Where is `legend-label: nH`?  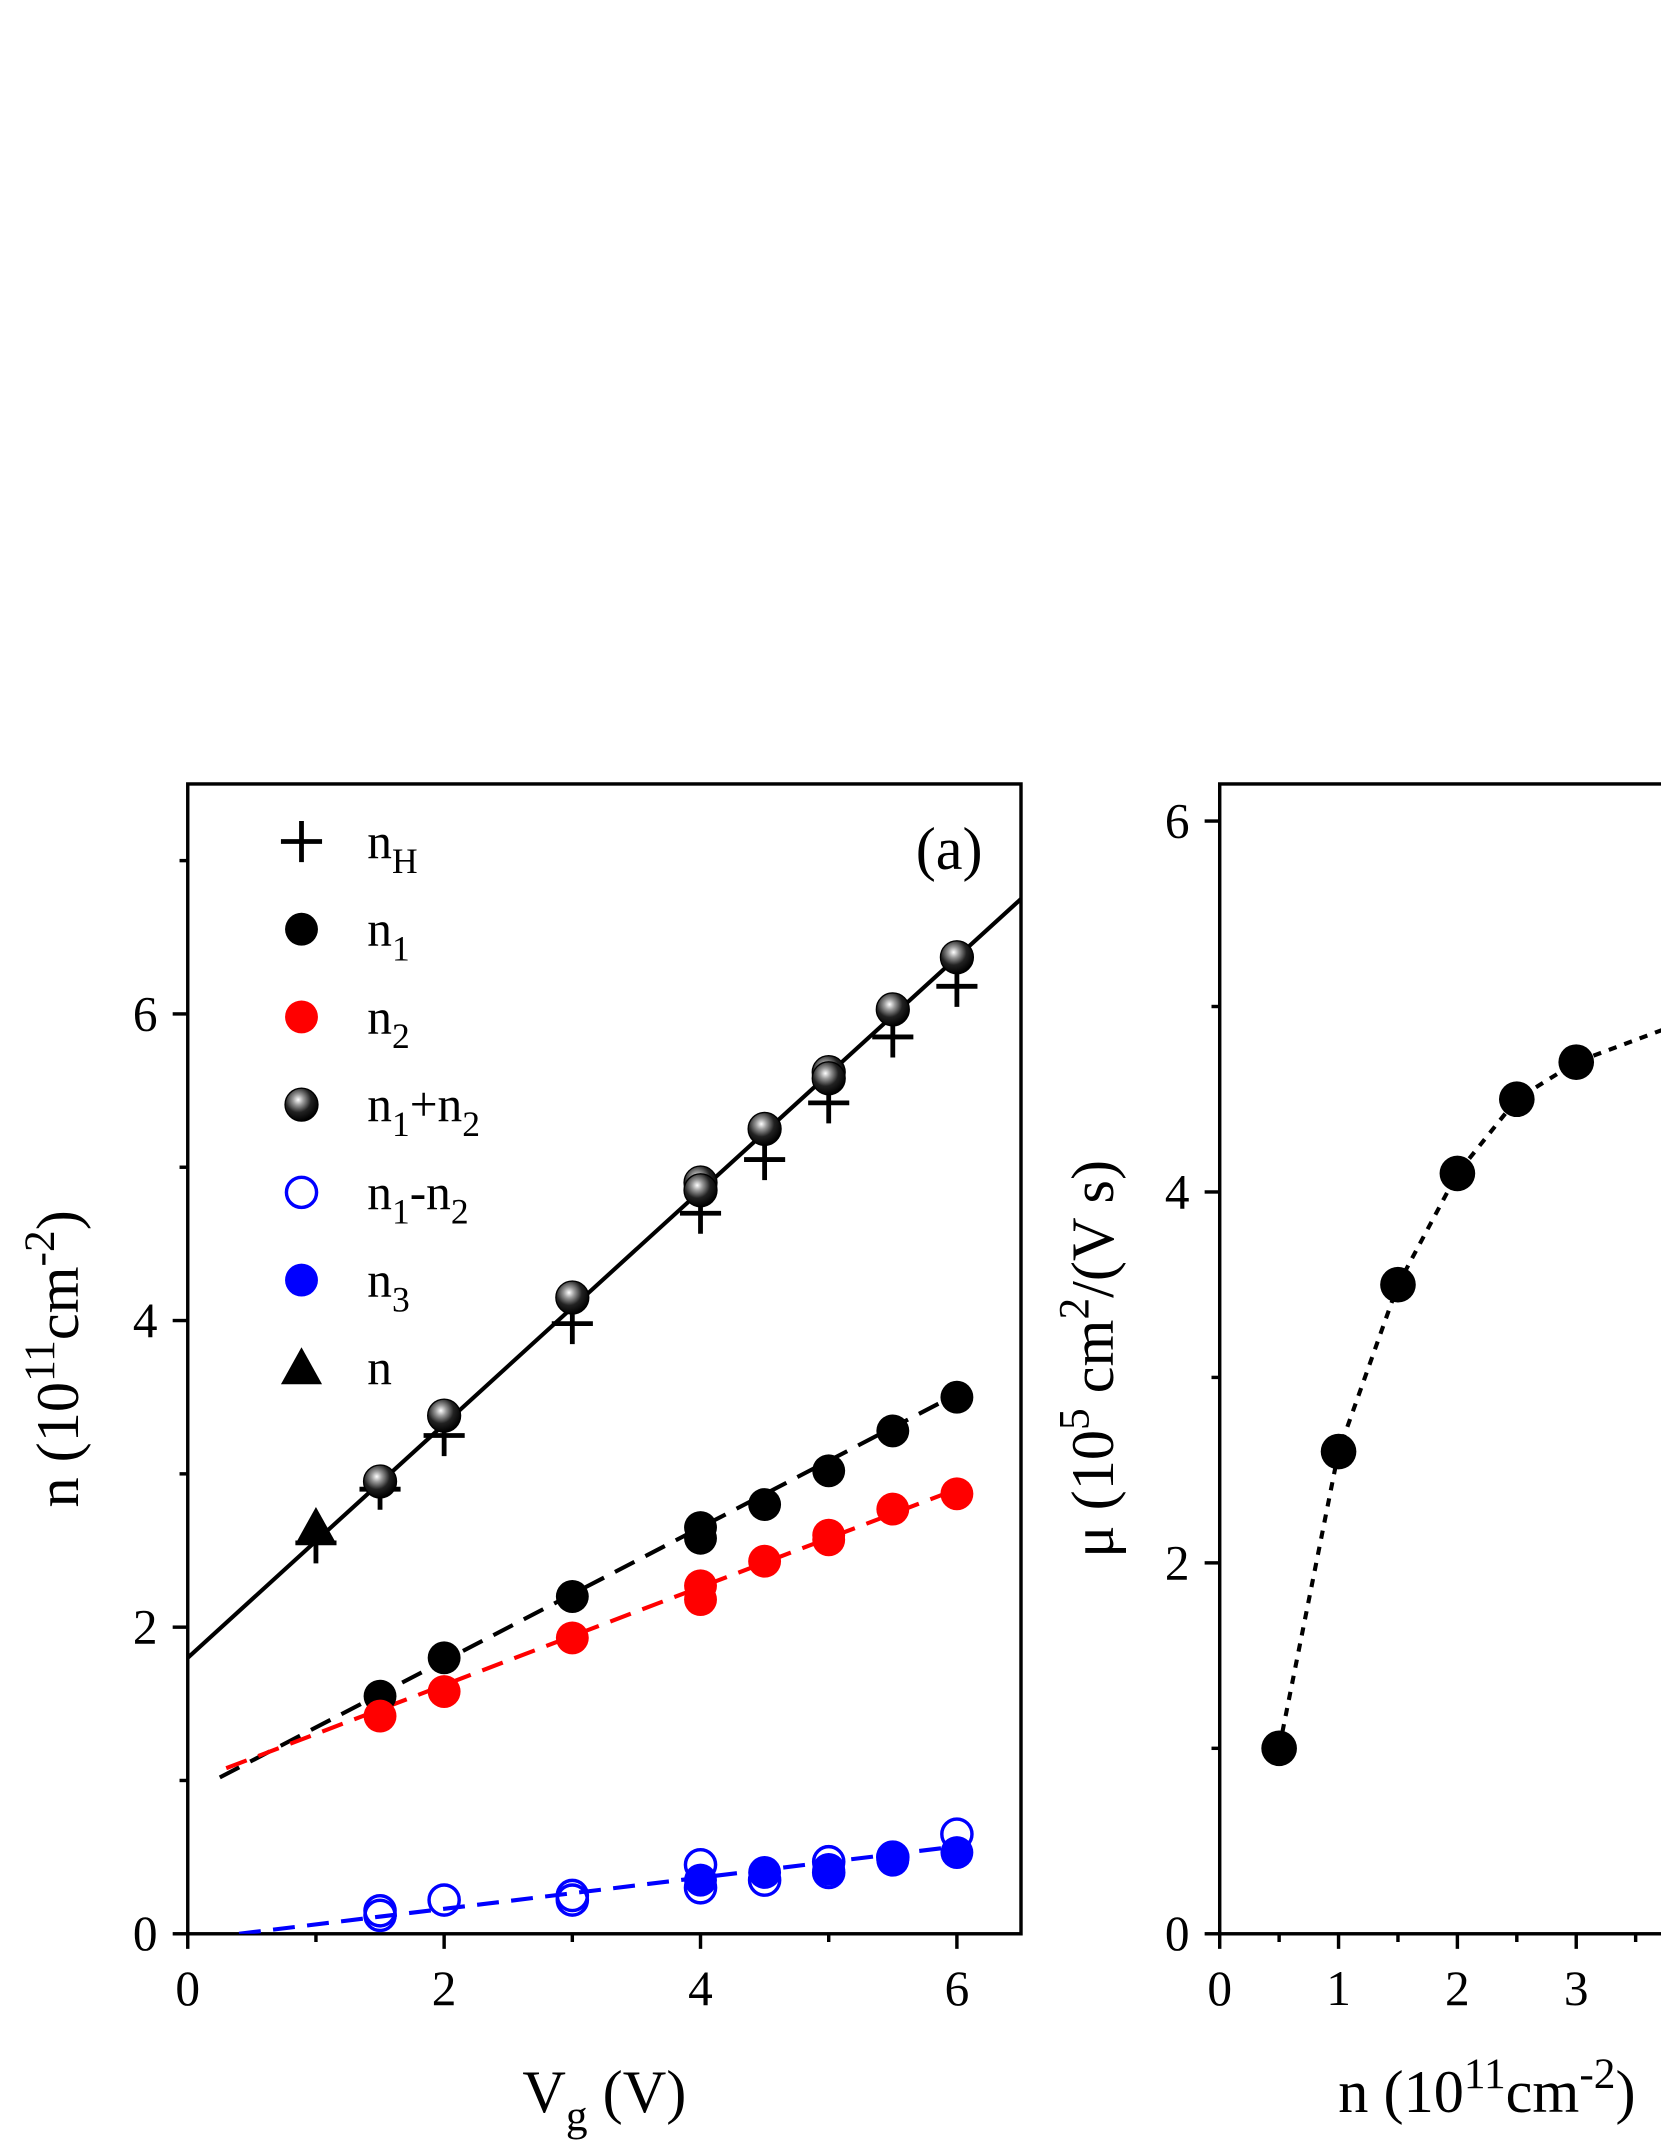
legend-label: nH is located at coordinates (392, 847).